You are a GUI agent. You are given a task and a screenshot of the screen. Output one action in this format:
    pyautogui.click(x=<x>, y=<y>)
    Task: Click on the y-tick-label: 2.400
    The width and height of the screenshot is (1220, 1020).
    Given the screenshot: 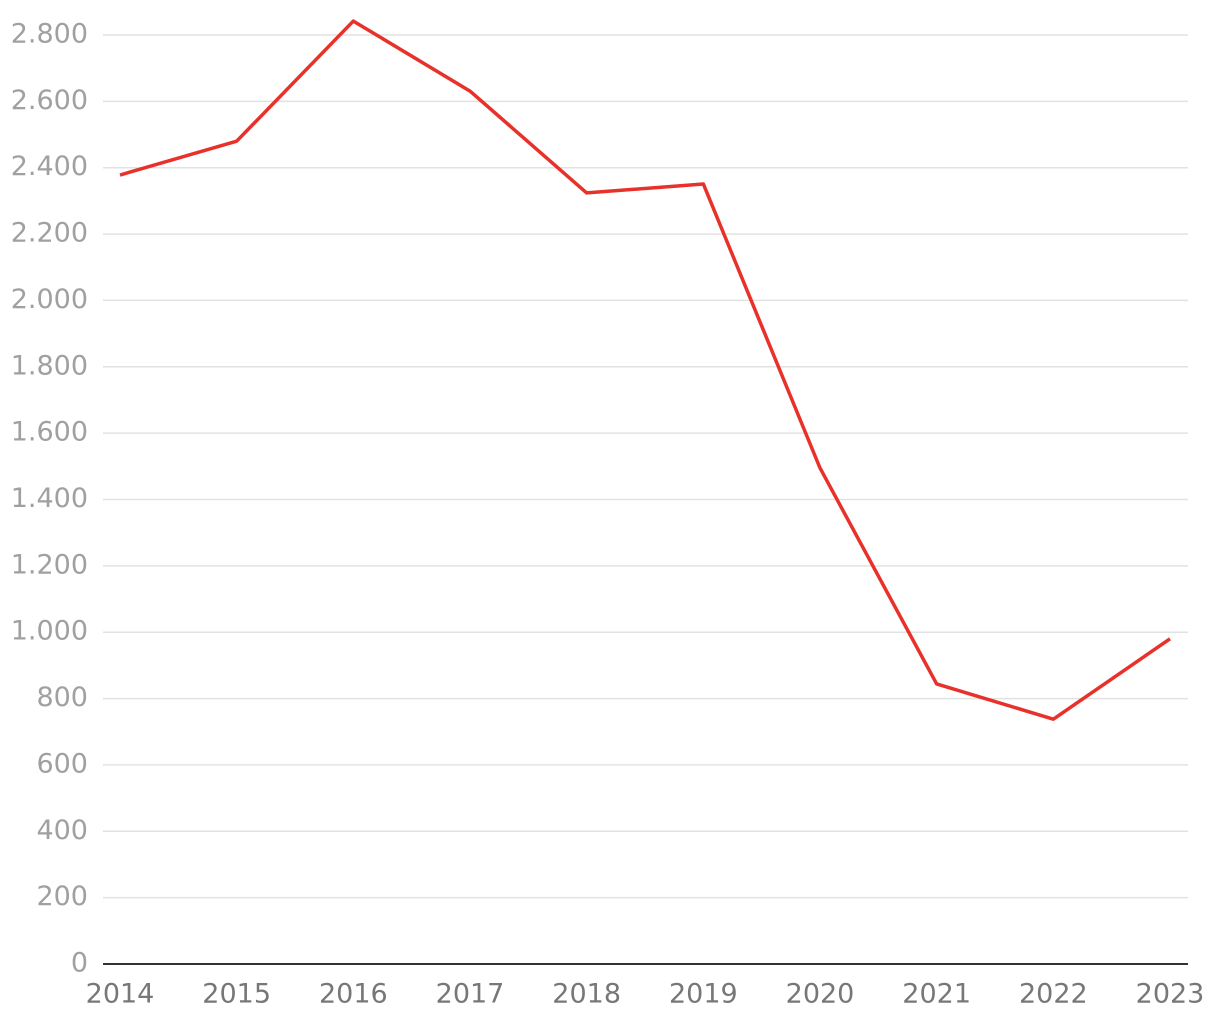 What is the action you would take?
    pyautogui.click(x=49, y=166)
    